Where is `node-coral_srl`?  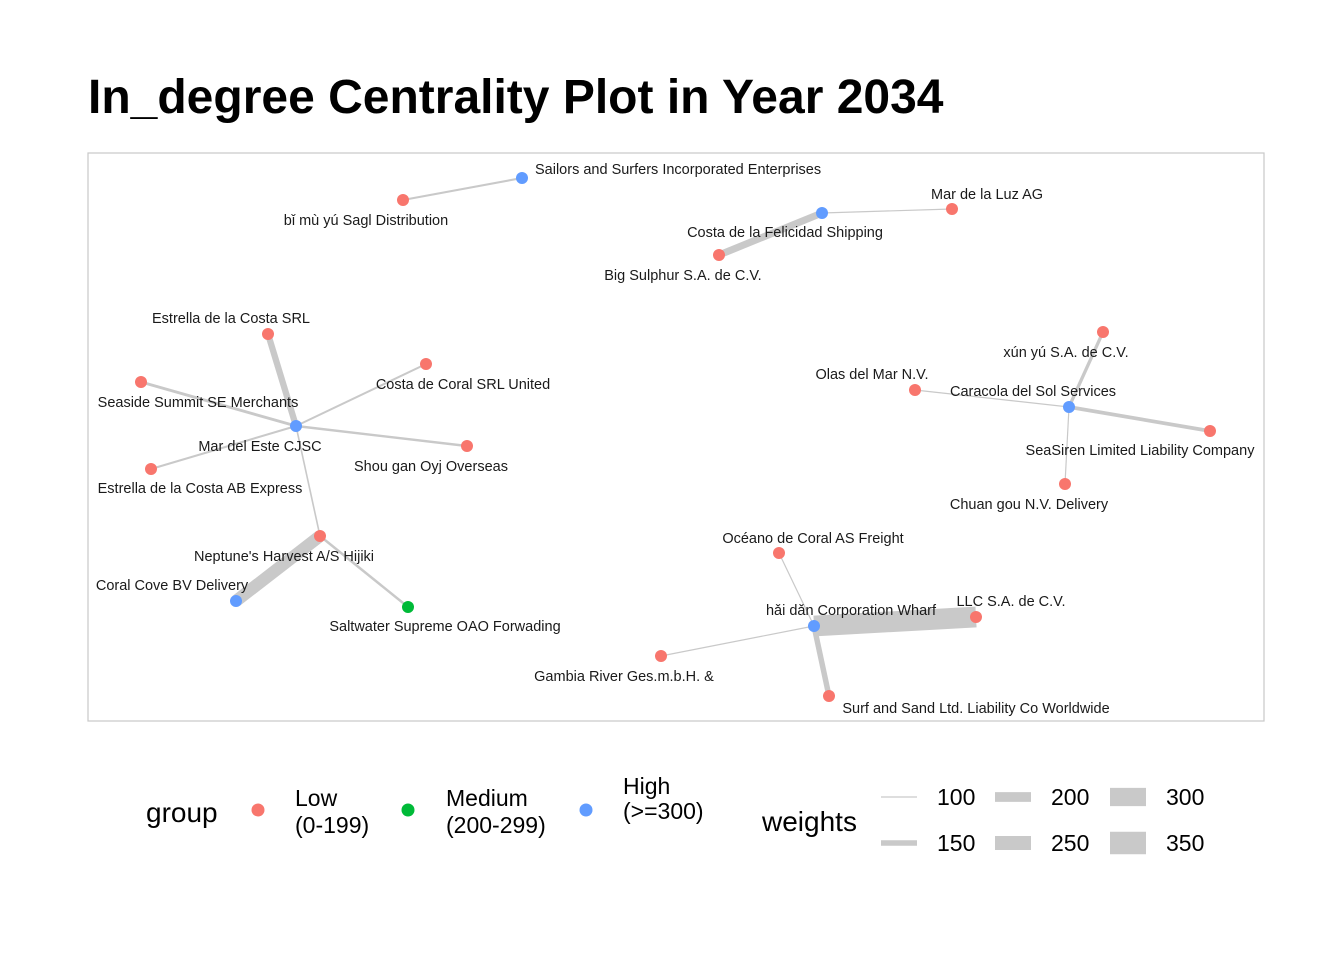 node-coral_srl is located at coordinates (426, 364).